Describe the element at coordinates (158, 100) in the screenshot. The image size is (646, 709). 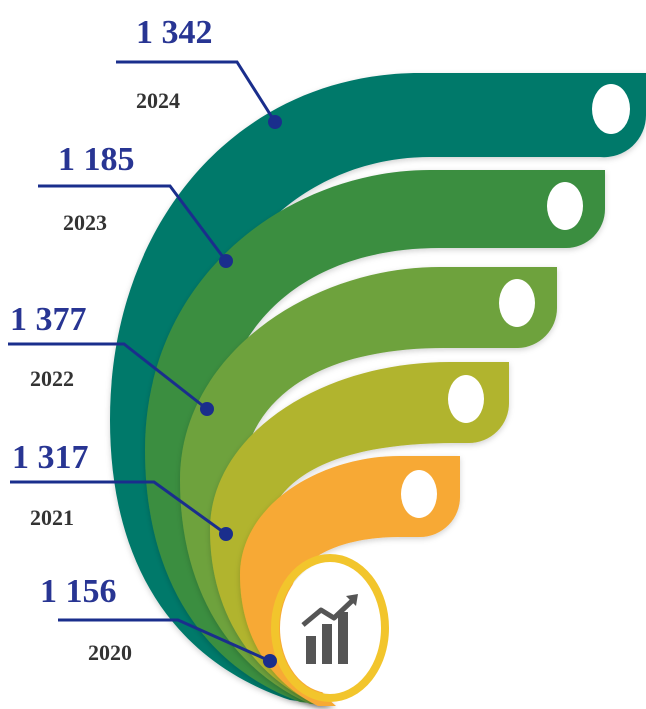
I see `year-label-2024: 2024` at that location.